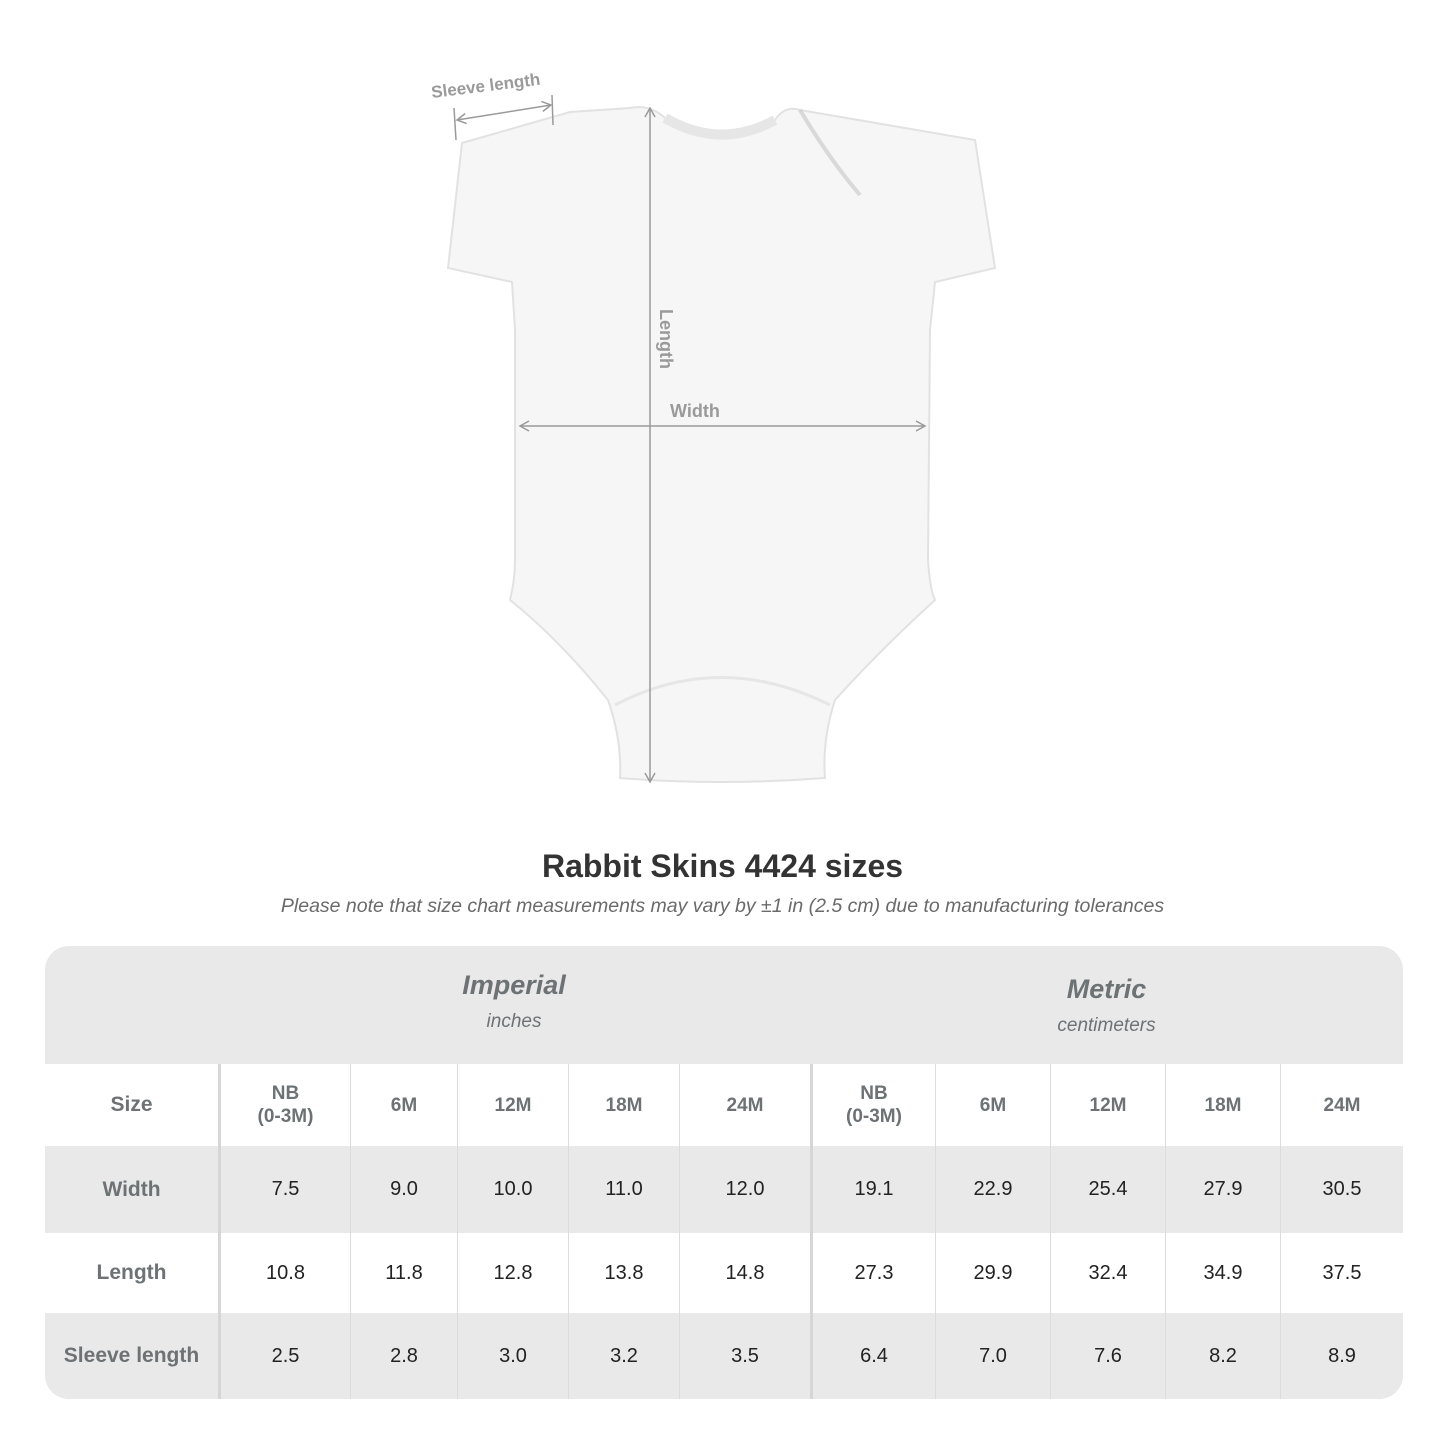  Describe the element at coordinates (514, 985) in the screenshot. I see `imperial-label: Imperial` at that location.